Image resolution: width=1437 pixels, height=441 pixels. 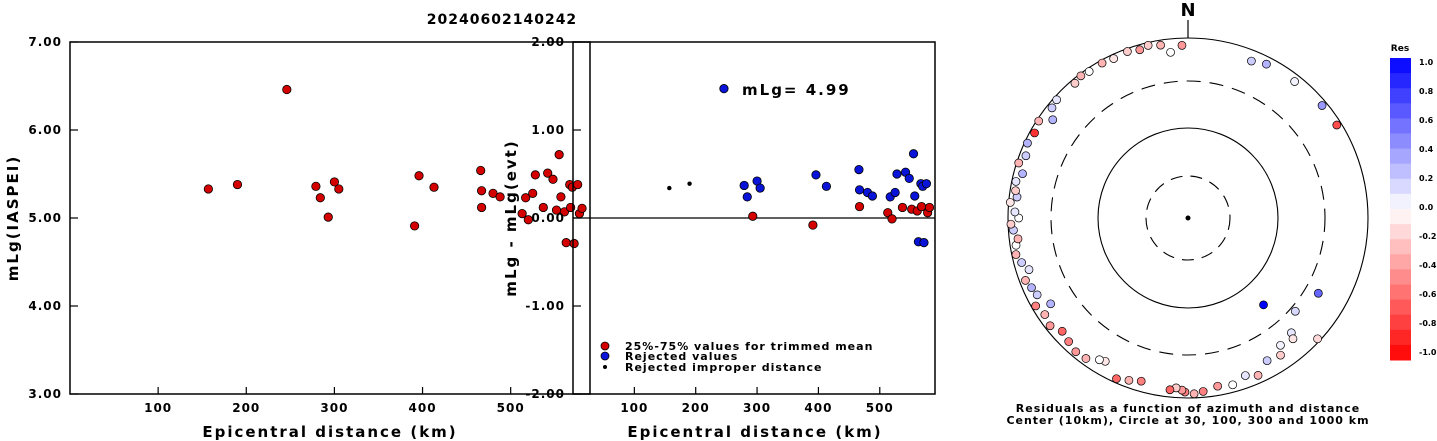 What do you see at coordinates (605, 346) in the screenshot?
I see `legend-marker-red` at bounding box center [605, 346].